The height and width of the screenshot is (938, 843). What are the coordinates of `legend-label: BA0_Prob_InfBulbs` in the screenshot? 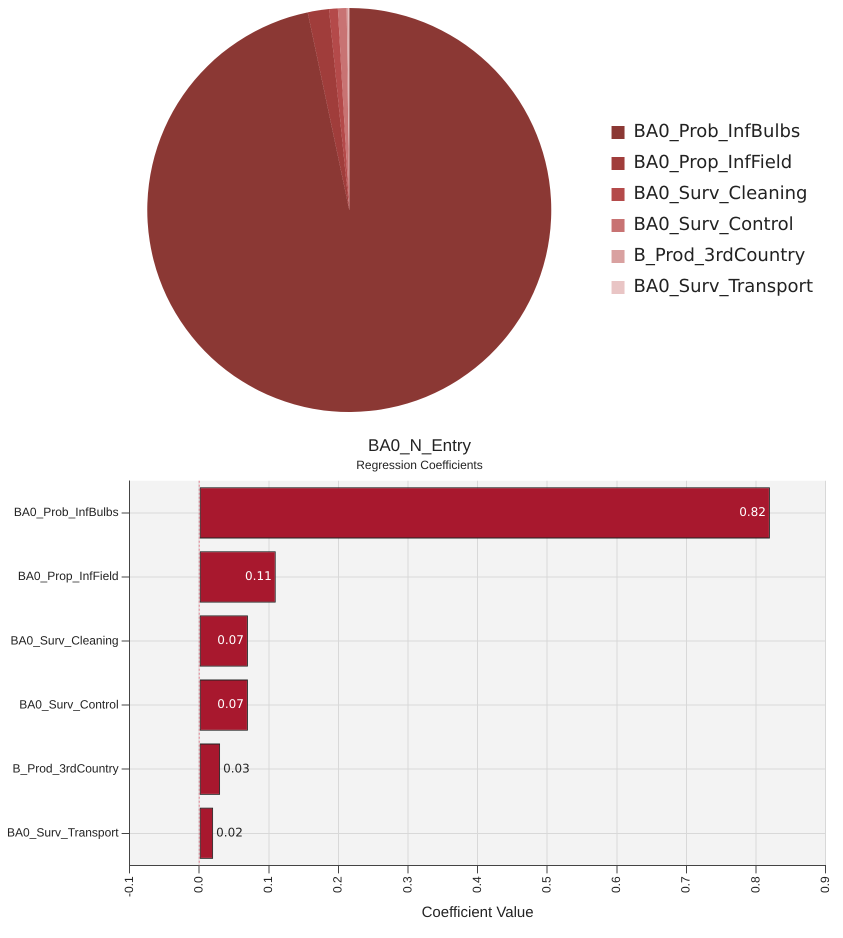 It's located at (717, 131).